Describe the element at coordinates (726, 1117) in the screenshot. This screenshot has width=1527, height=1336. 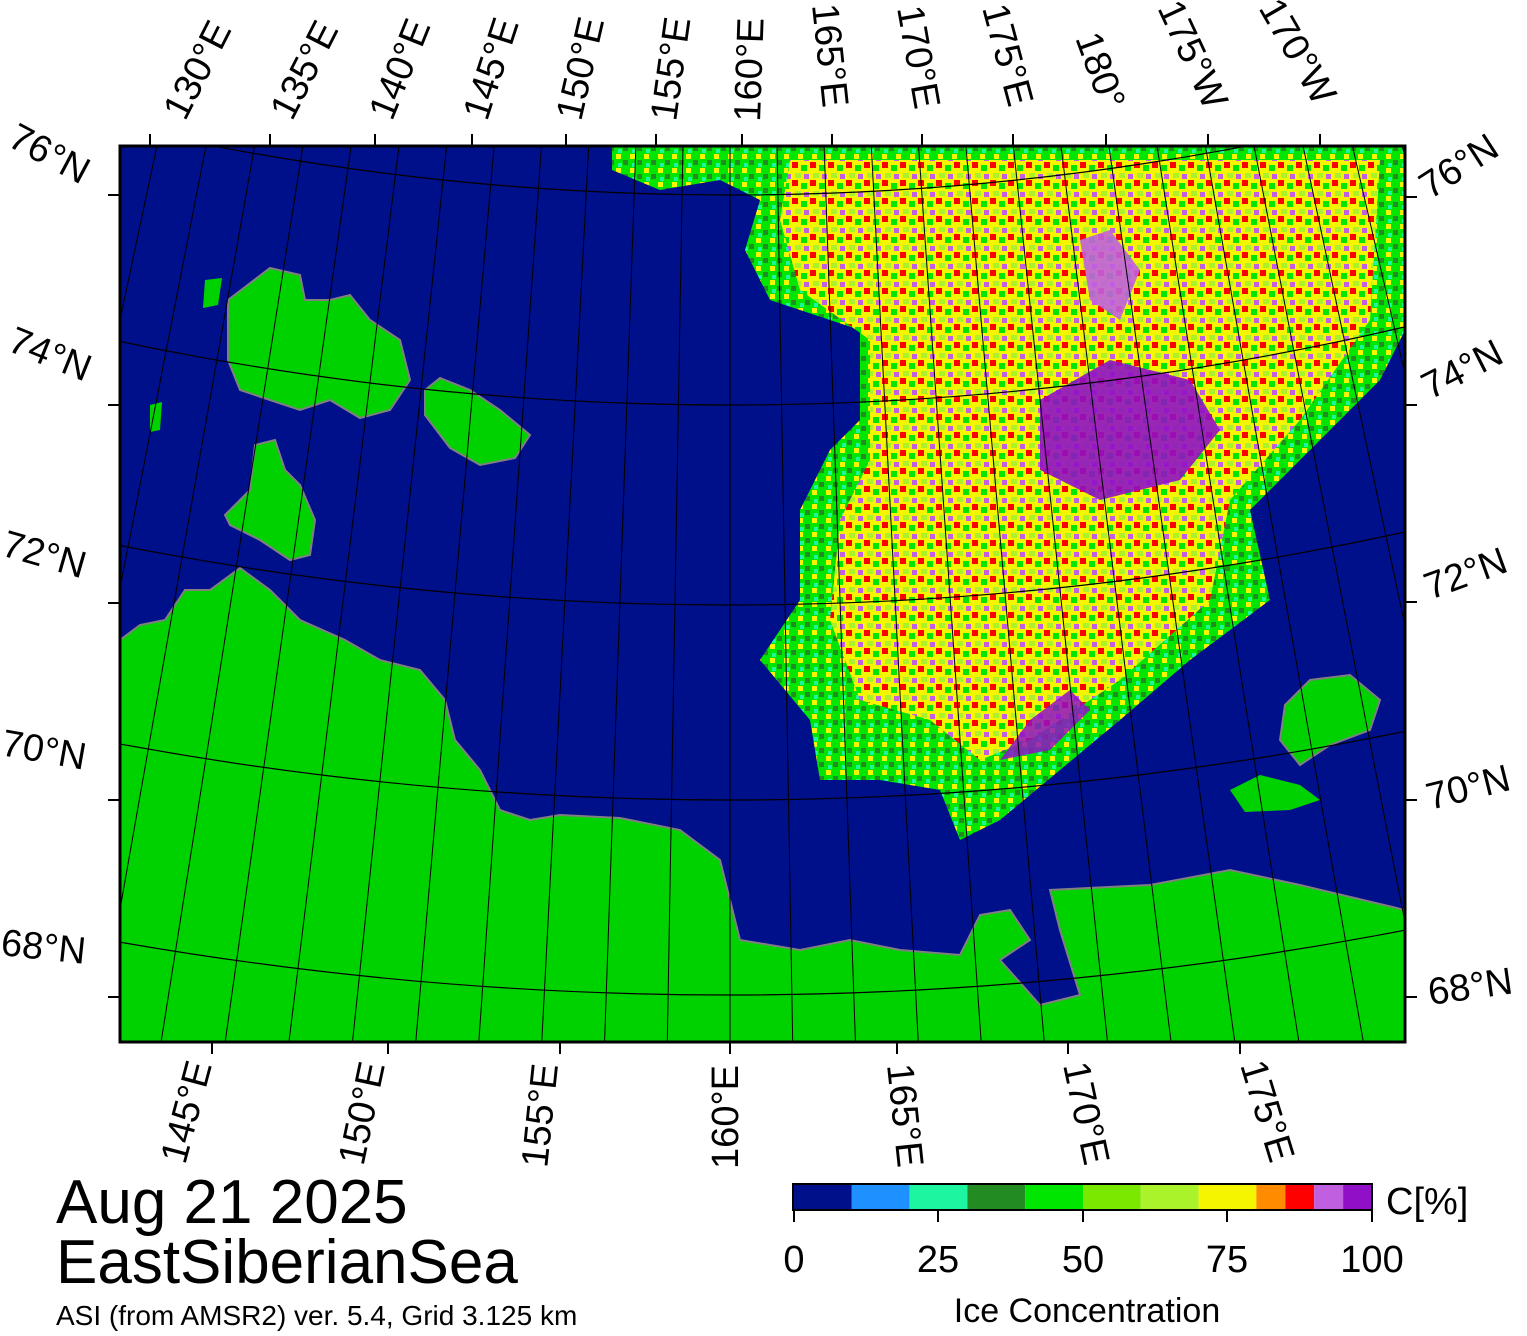
I see `bottom-lon-label: 160°E` at that location.